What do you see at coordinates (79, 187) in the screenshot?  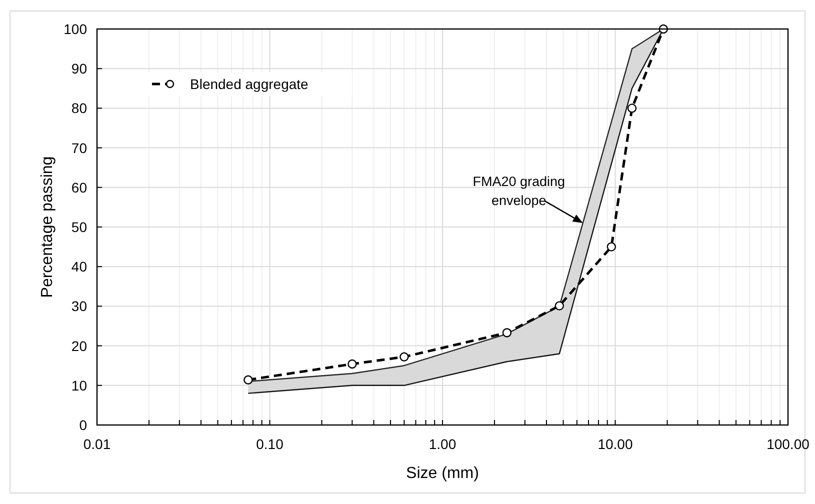 I see `y-tick-label: 60` at bounding box center [79, 187].